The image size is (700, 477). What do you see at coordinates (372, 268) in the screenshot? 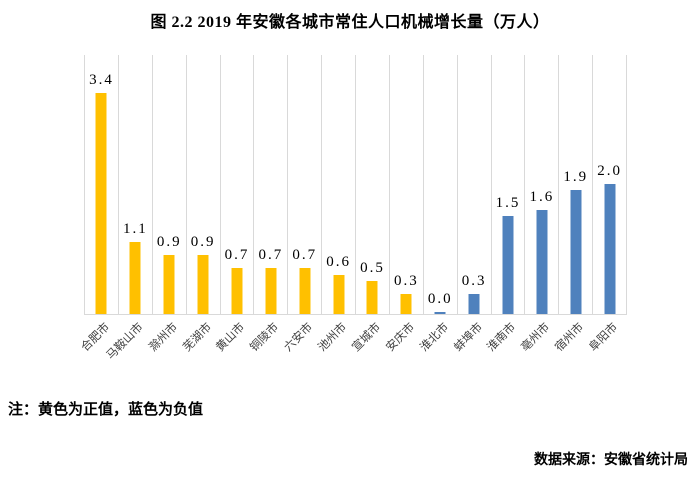
I see `bar-value-label: 0.5` at bounding box center [372, 268].